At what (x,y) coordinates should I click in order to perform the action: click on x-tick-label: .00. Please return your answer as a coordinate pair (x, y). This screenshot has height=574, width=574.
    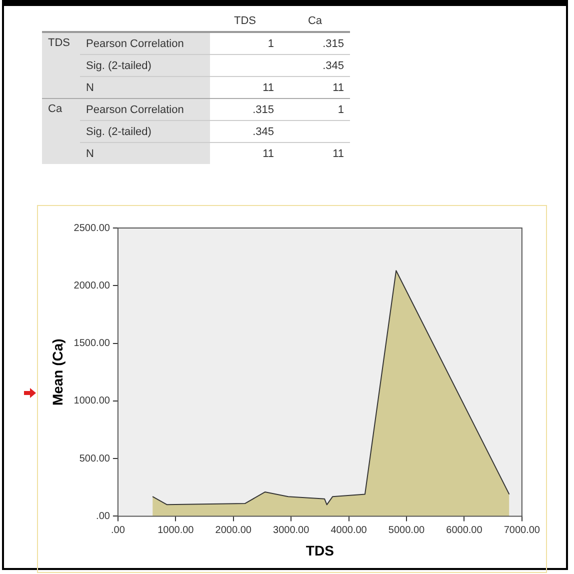
    Looking at the image, I should click on (118, 530).